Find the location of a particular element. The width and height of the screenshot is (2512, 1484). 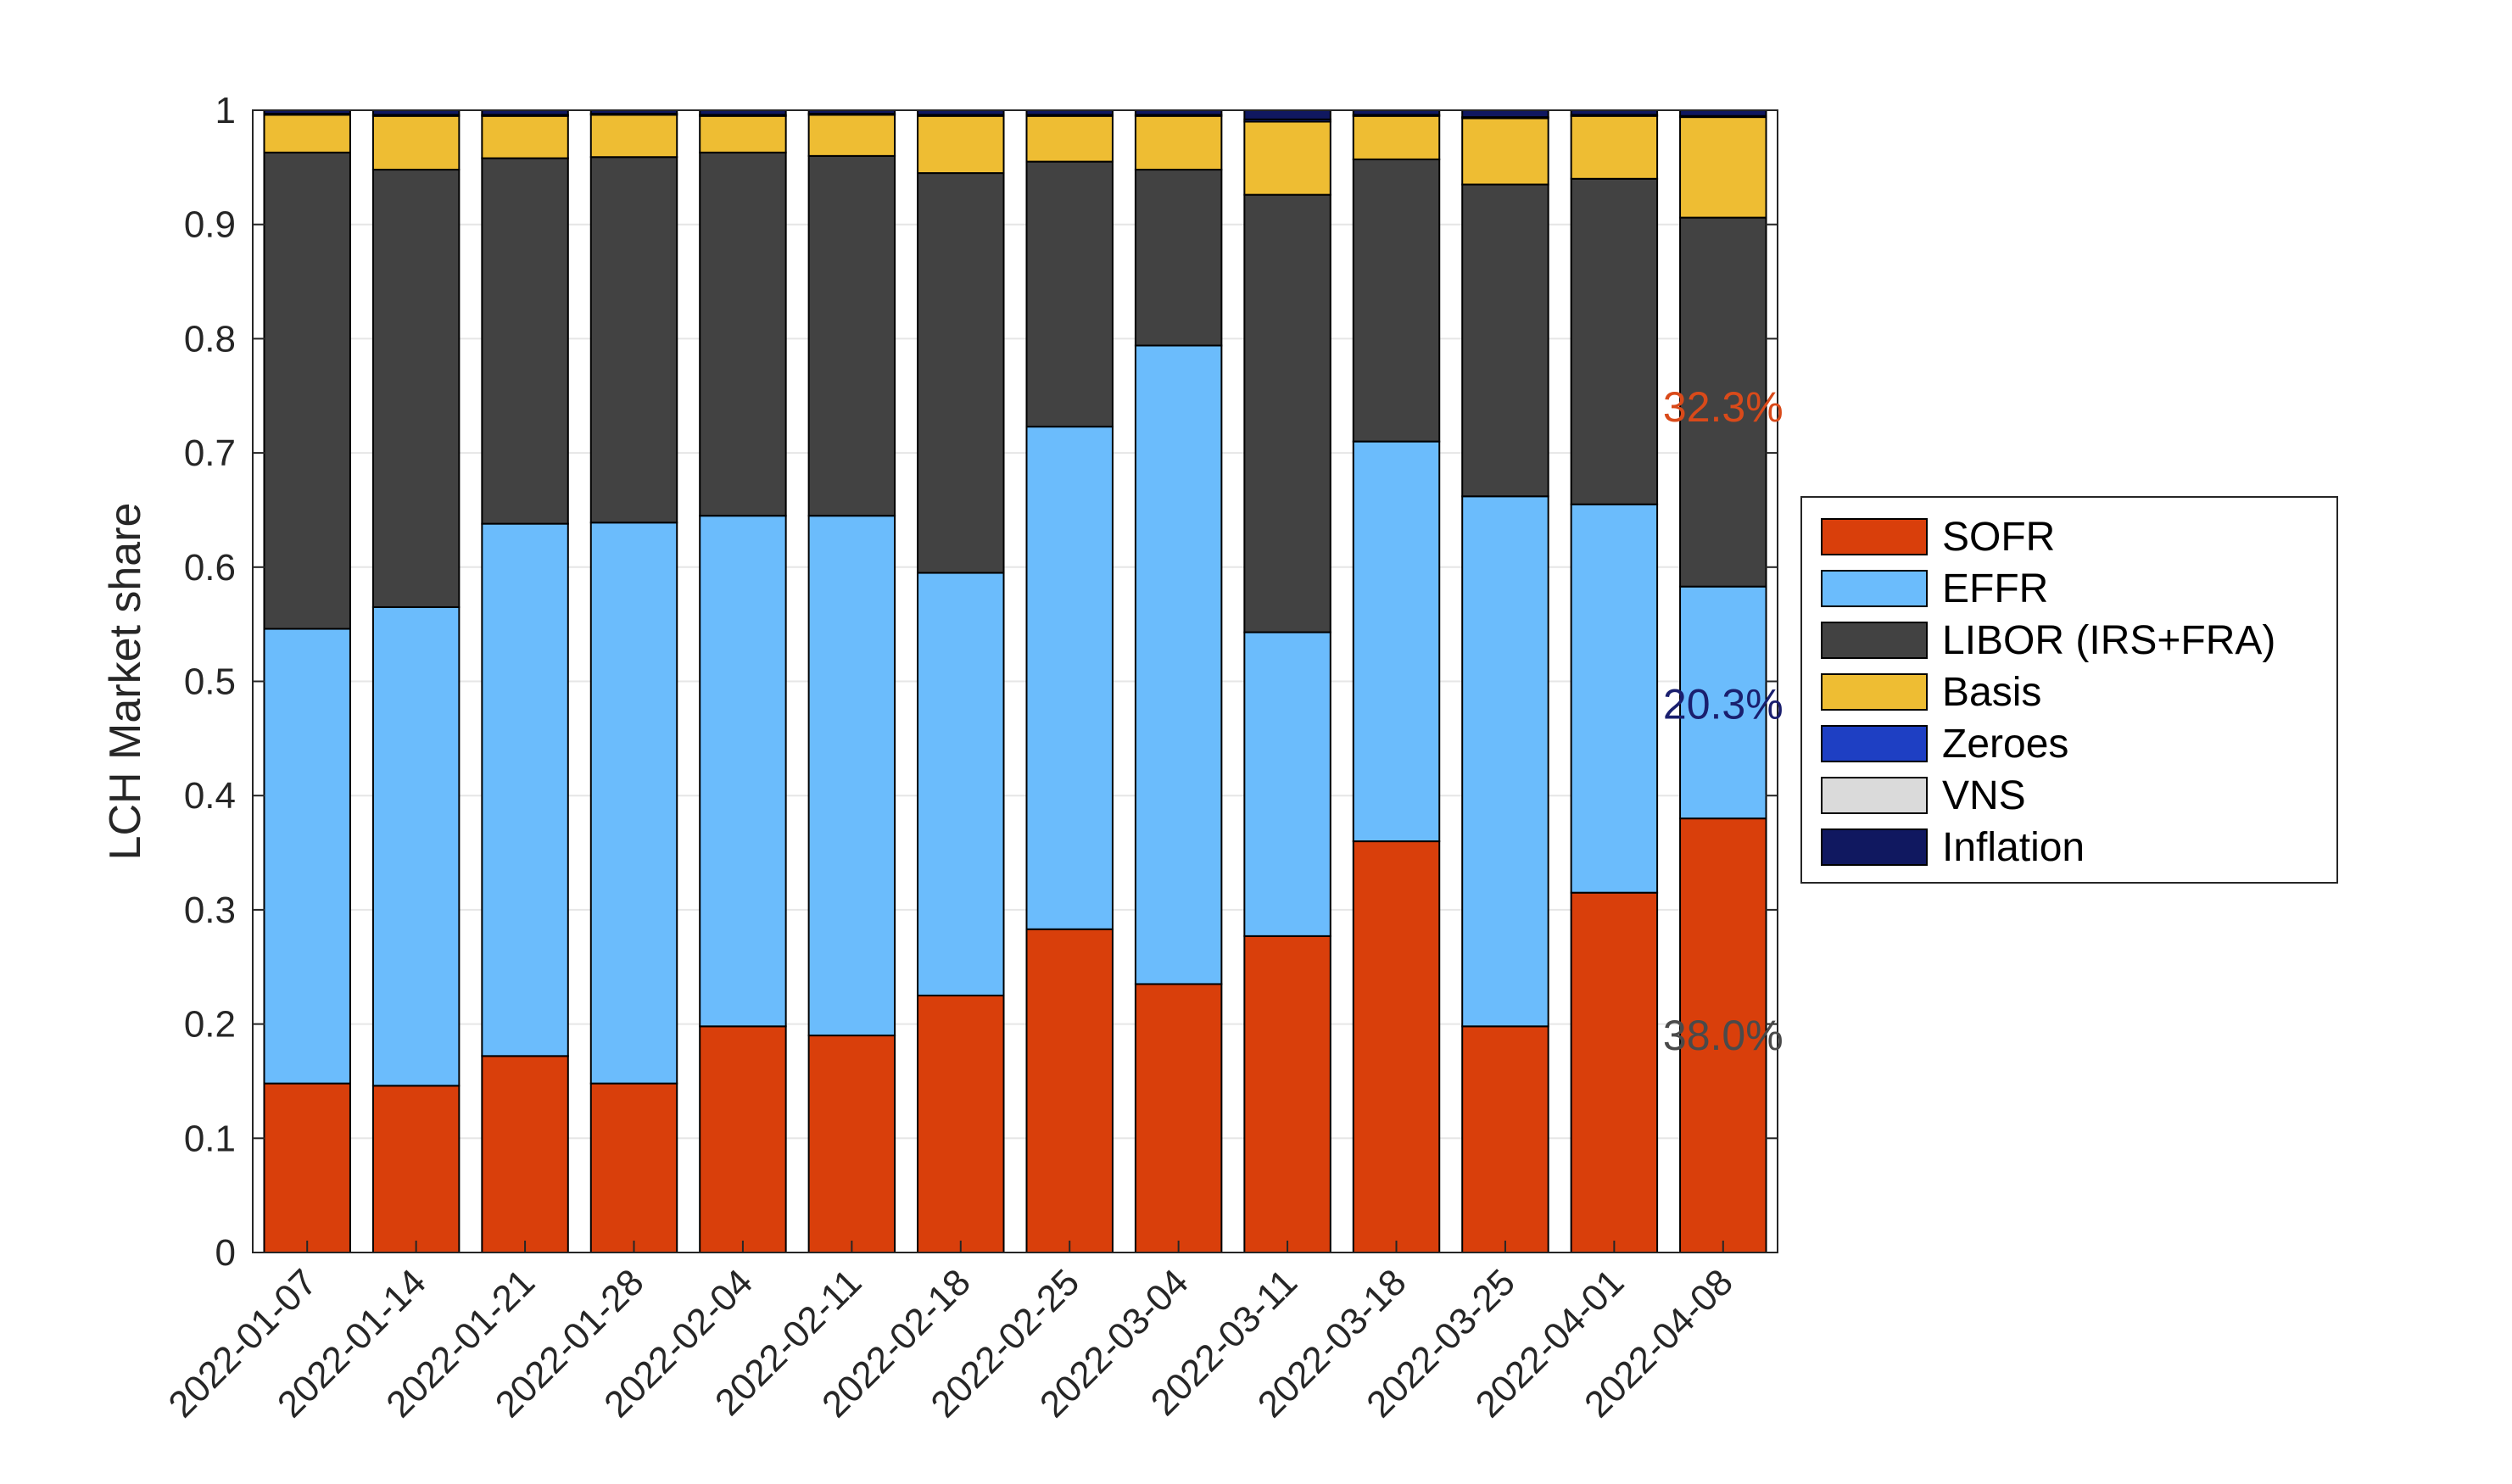

legend-item: Inflation is located at coordinates (1953, 848).